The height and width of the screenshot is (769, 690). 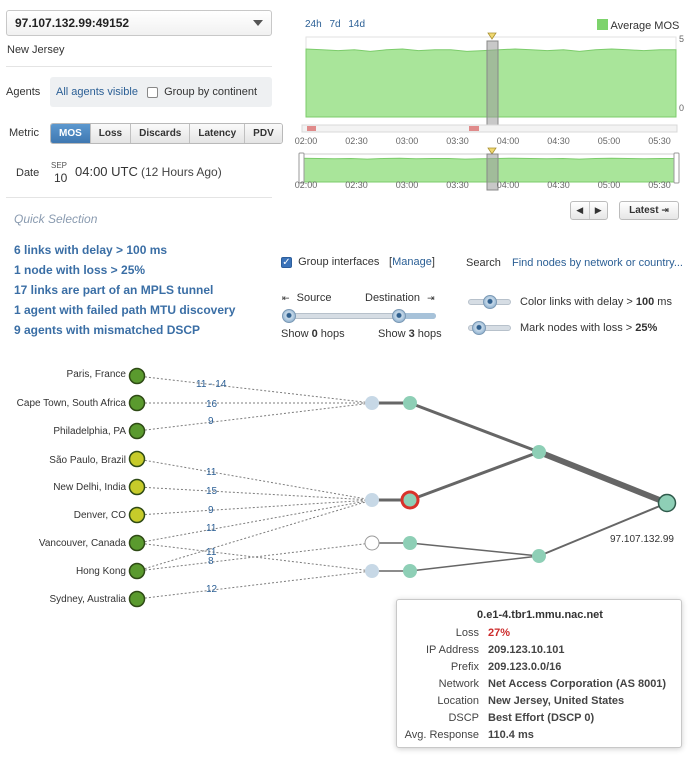 What do you see at coordinates (335, 24) in the screenshot?
I see `range-7d: 7d` at bounding box center [335, 24].